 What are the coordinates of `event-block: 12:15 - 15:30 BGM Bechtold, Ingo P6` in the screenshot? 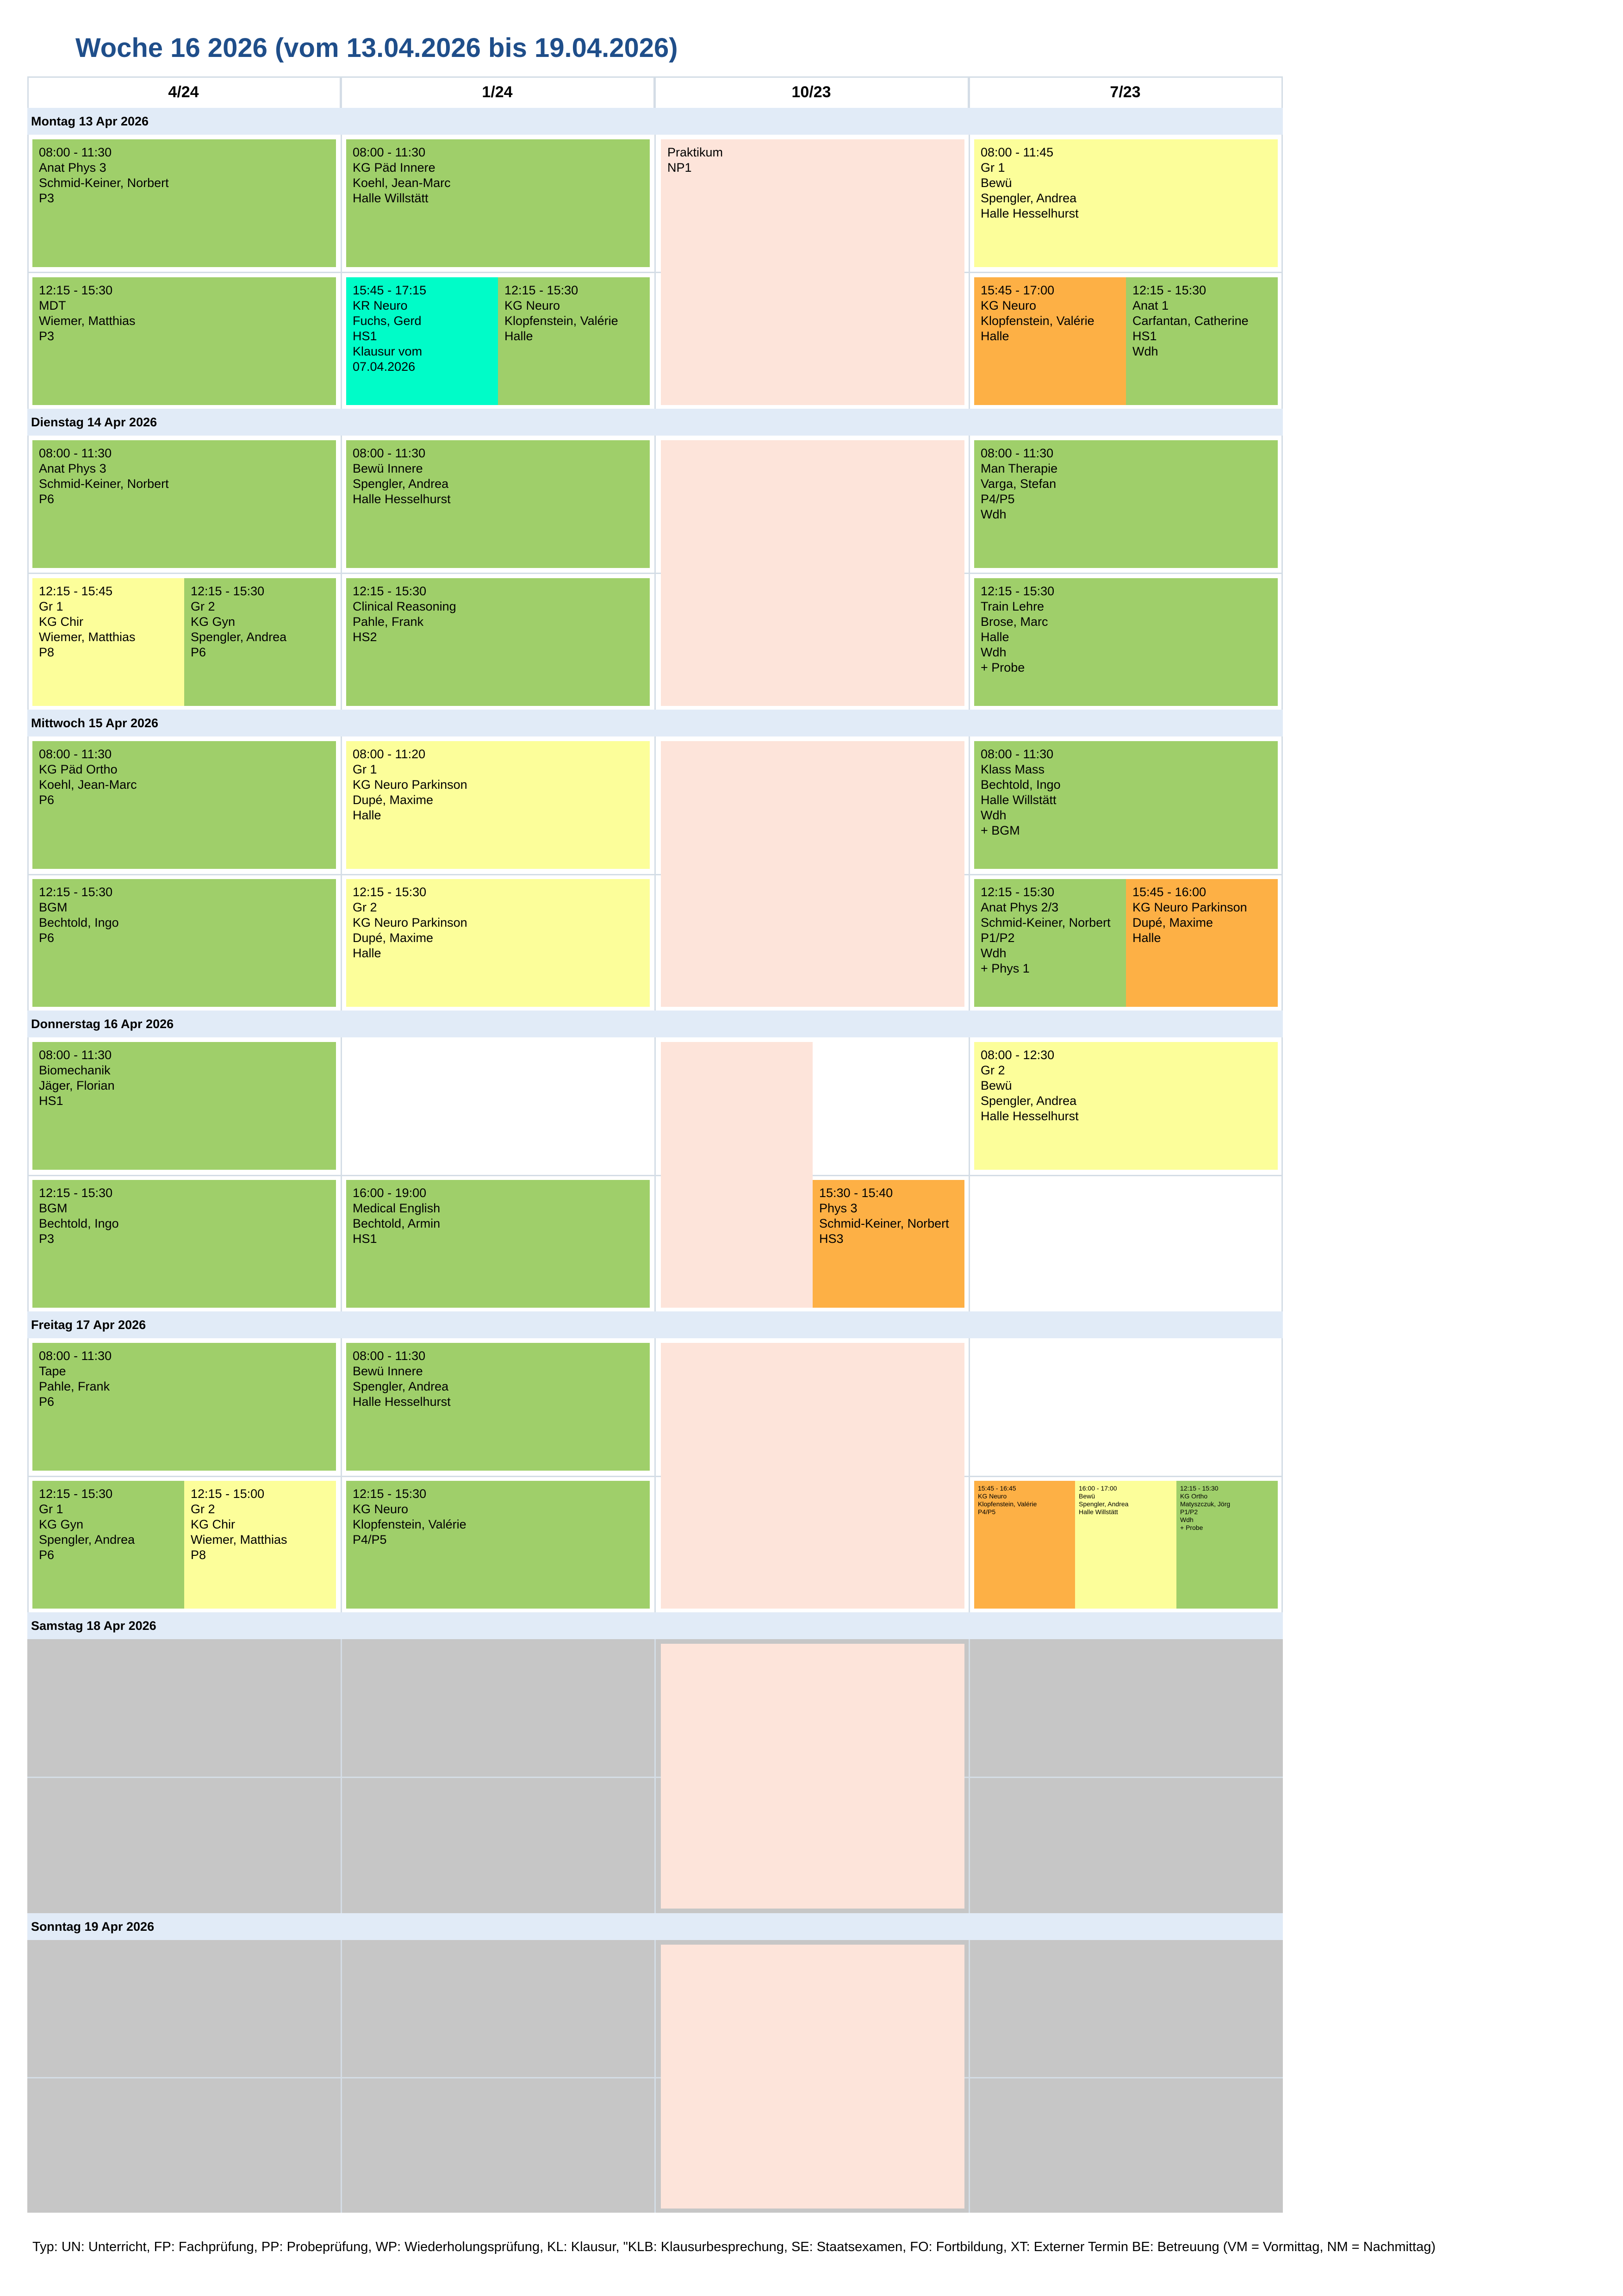 It's located at (184, 943).